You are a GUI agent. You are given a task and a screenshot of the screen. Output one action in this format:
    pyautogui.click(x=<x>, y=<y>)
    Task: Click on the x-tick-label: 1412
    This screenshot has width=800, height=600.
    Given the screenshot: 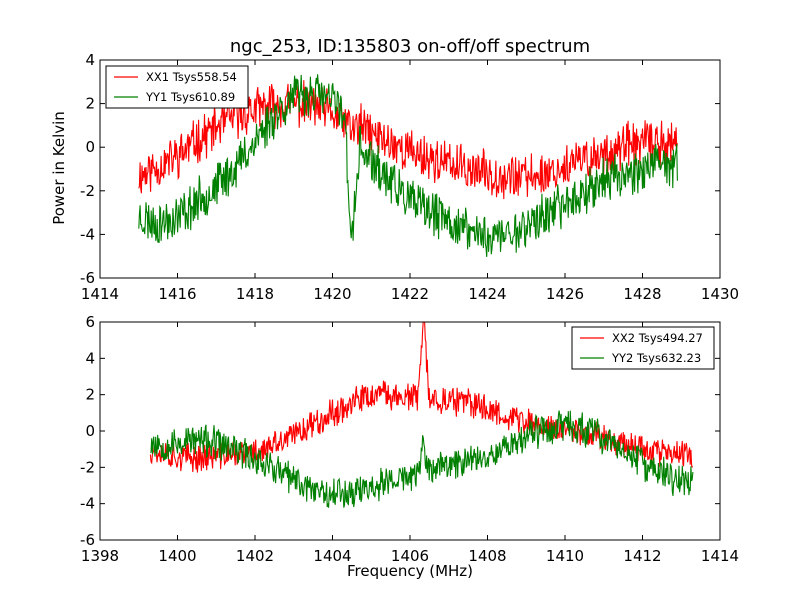 What is the action you would take?
    pyautogui.click(x=642, y=556)
    